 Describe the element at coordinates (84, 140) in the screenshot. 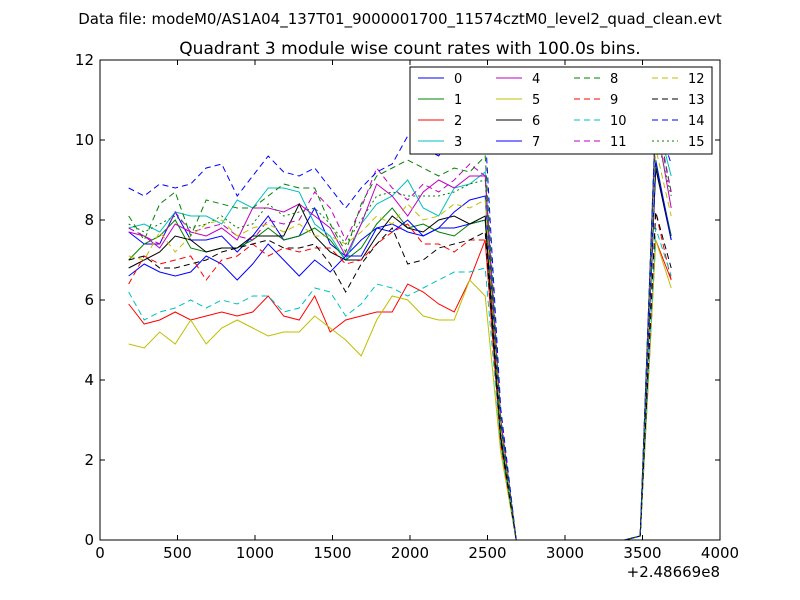

I see `y-tick-label: 10` at that location.